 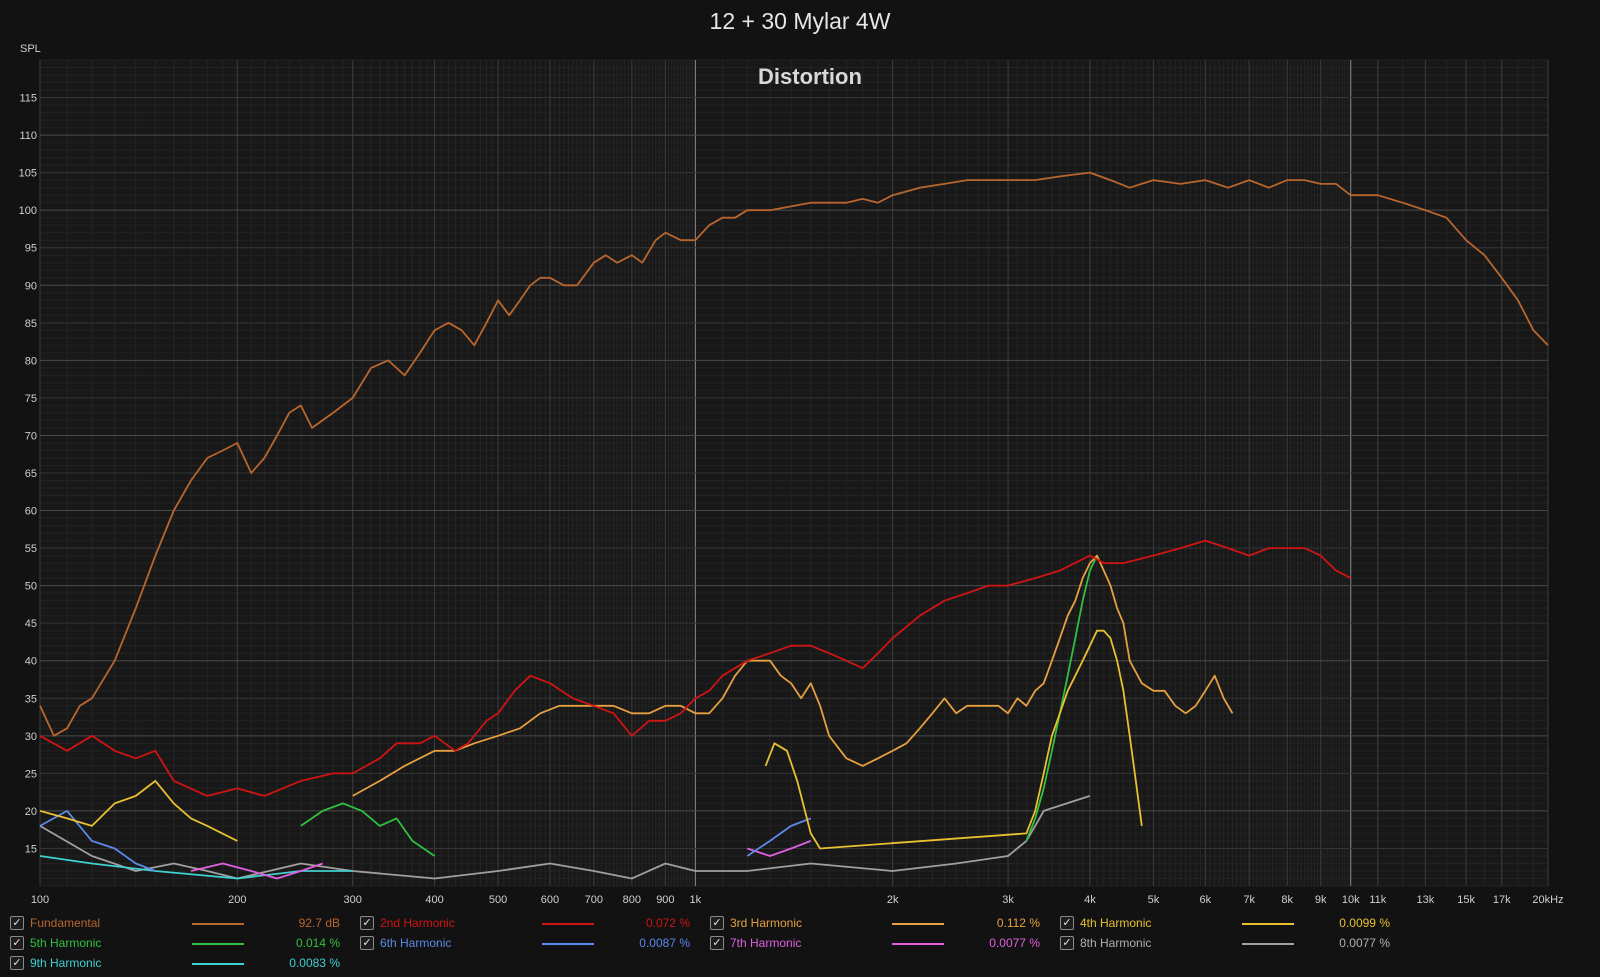 I want to click on y-tick-label: 15, so click(x=31, y=849).